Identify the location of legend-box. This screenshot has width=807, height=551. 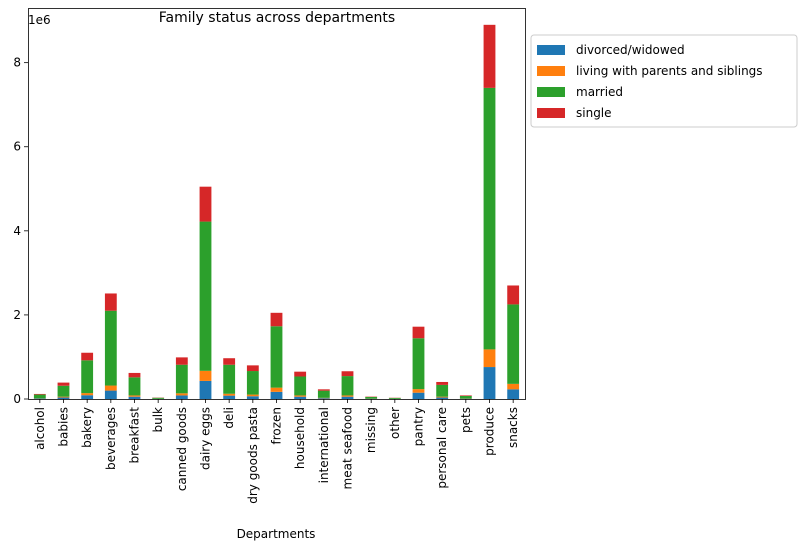
(664, 81).